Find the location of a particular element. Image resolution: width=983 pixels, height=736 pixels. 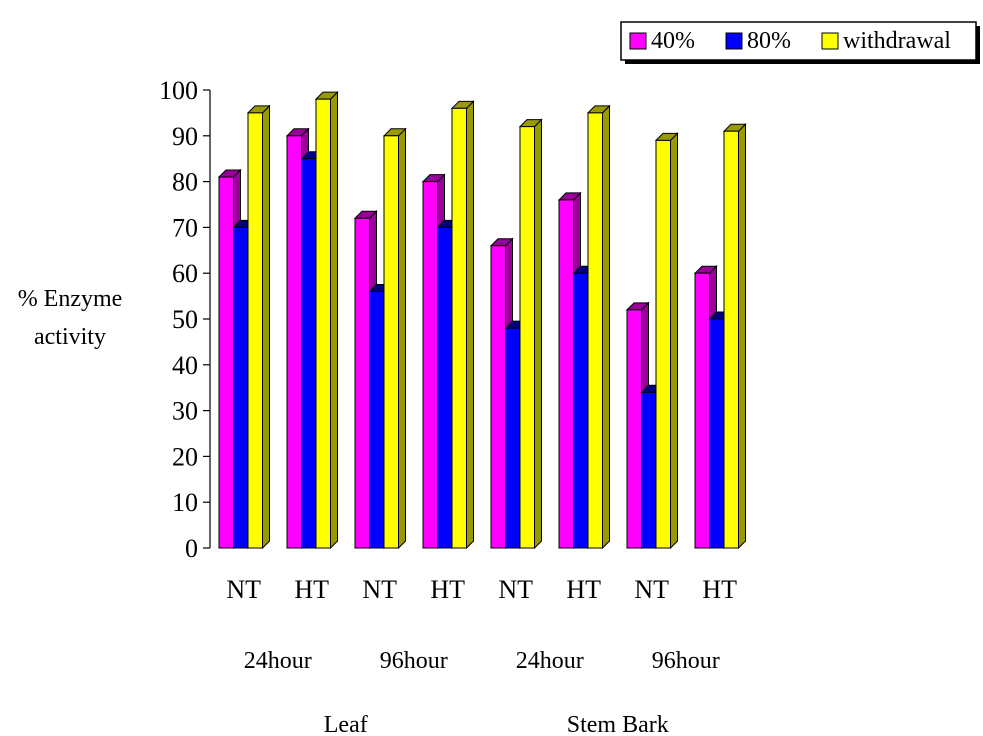

y-tick-label: 20 is located at coordinates (185, 456).